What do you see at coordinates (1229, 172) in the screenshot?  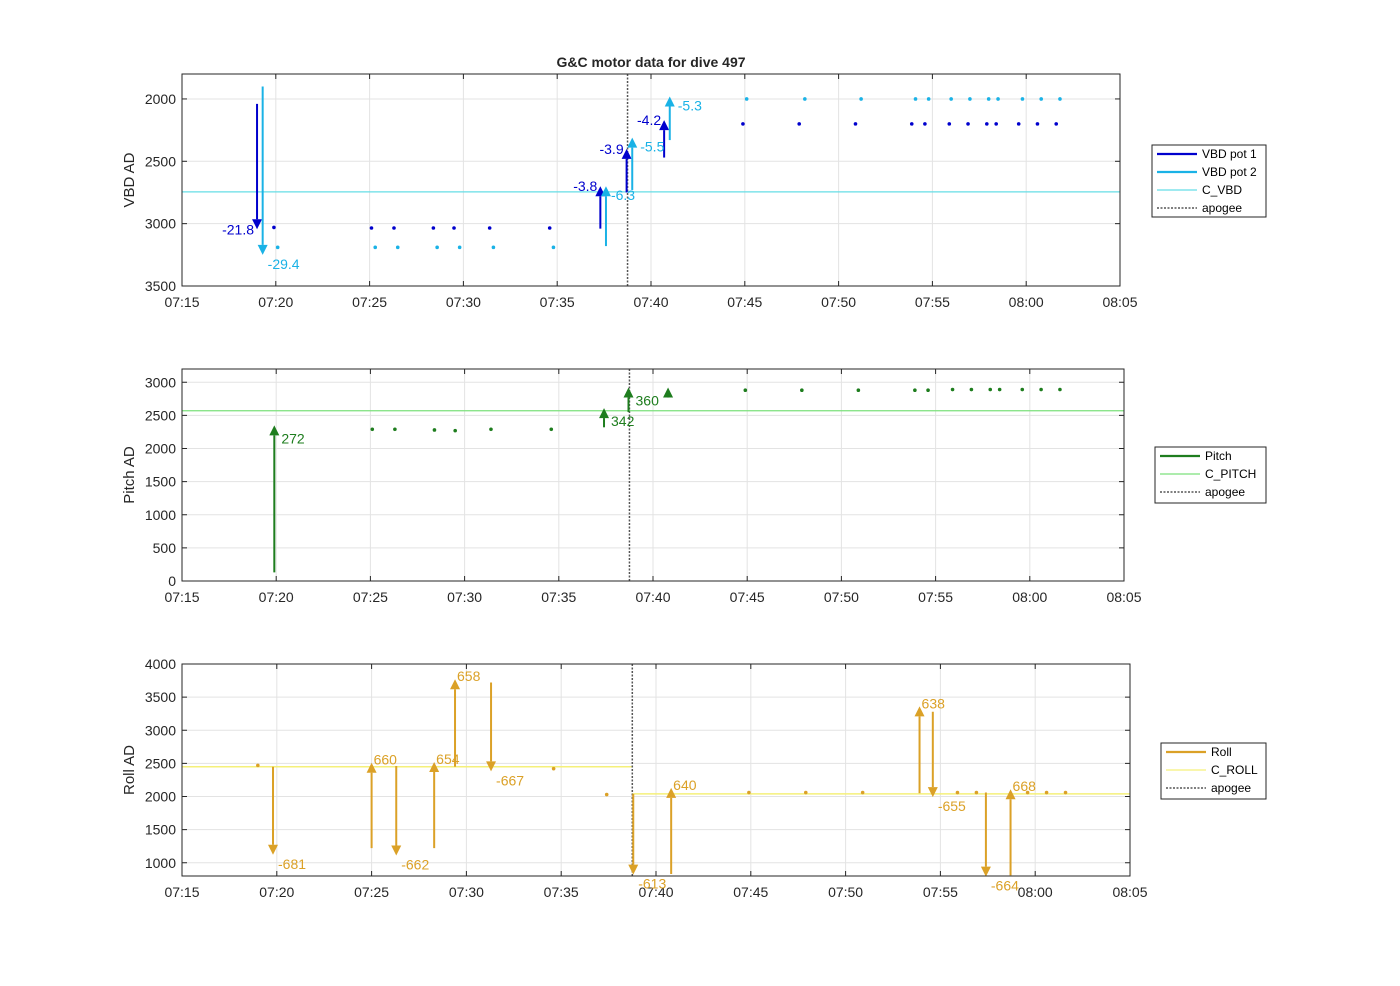 I see `legend-label: VBD pot 2` at bounding box center [1229, 172].